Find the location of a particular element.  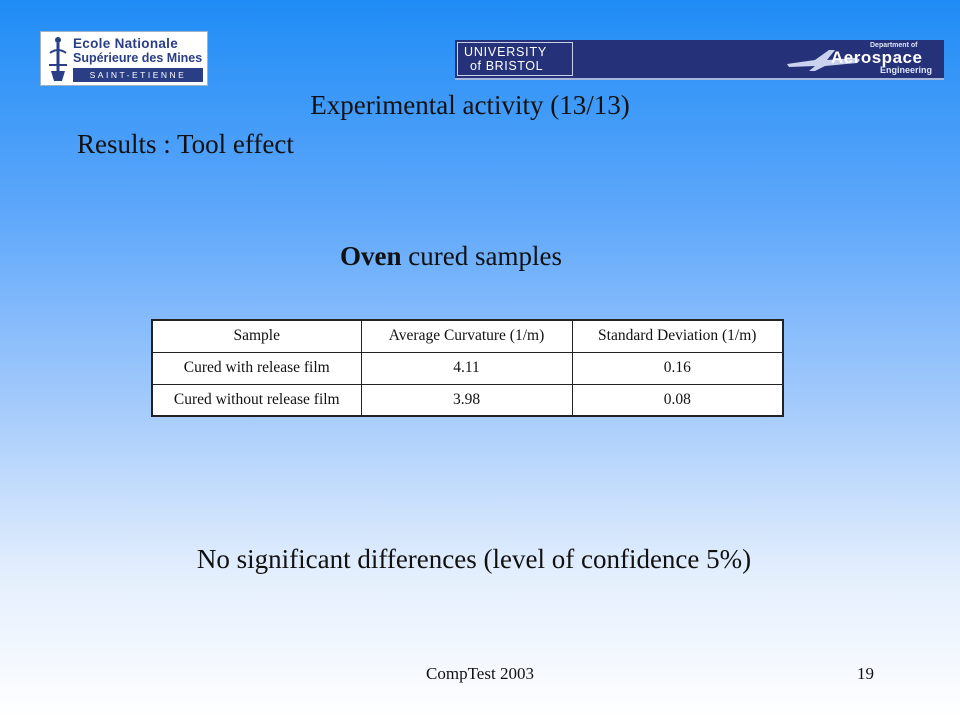

table-cell-average-curvature: 3.98 is located at coordinates (466, 400).